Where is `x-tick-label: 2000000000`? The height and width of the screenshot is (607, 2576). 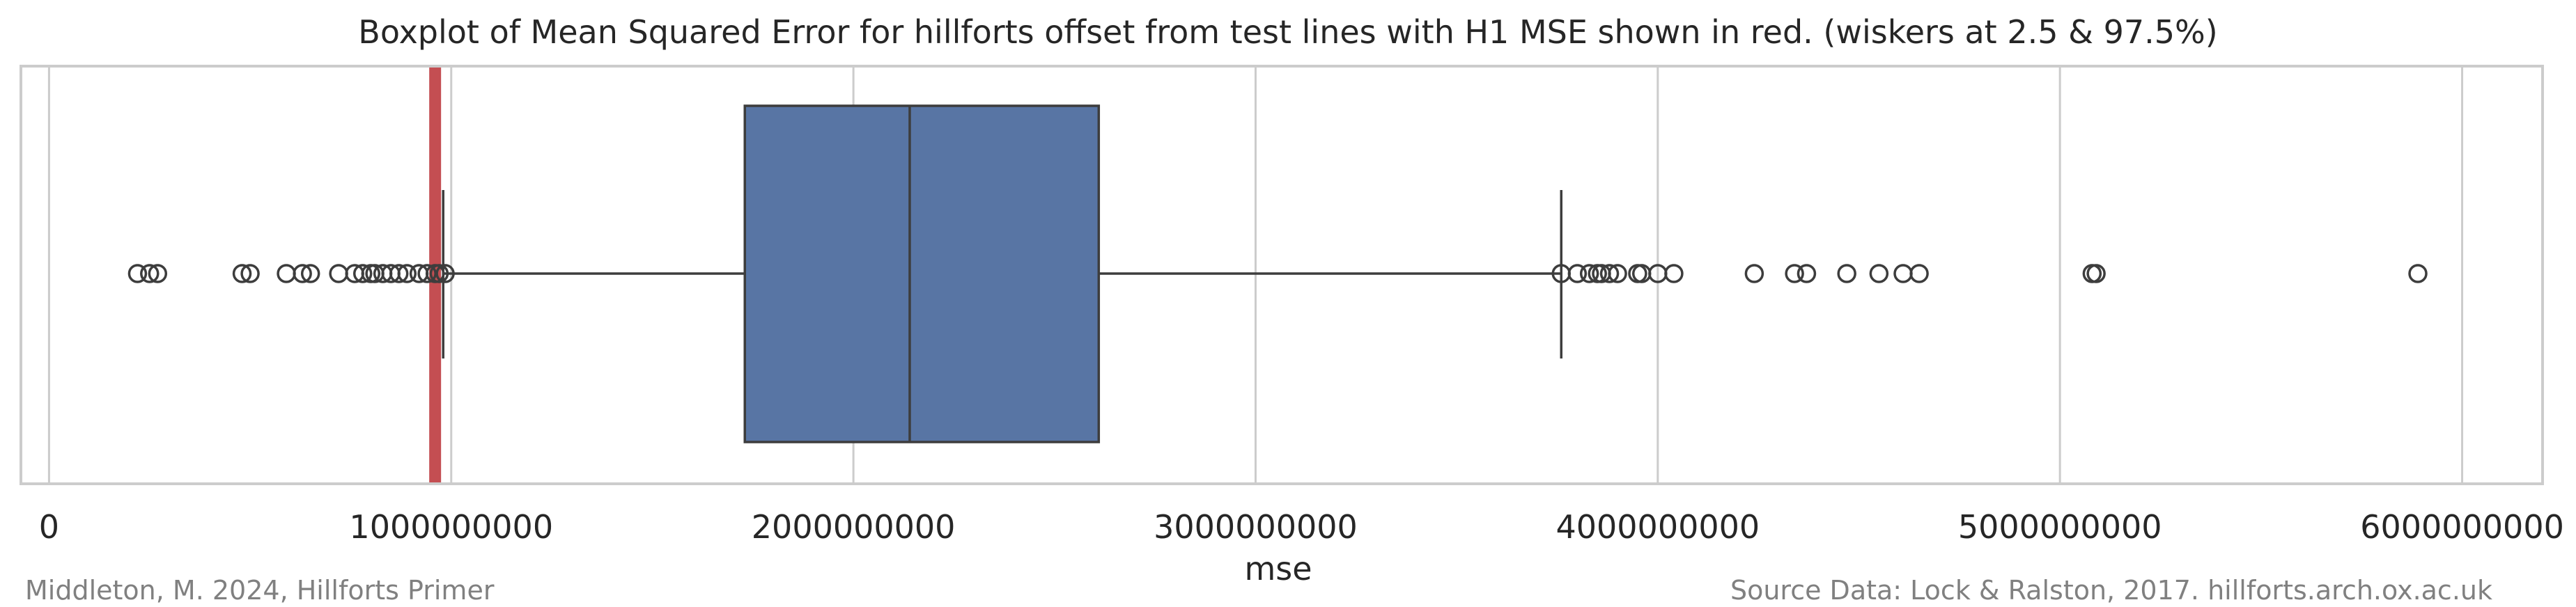
x-tick-label: 2000000000 is located at coordinates (854, 527).